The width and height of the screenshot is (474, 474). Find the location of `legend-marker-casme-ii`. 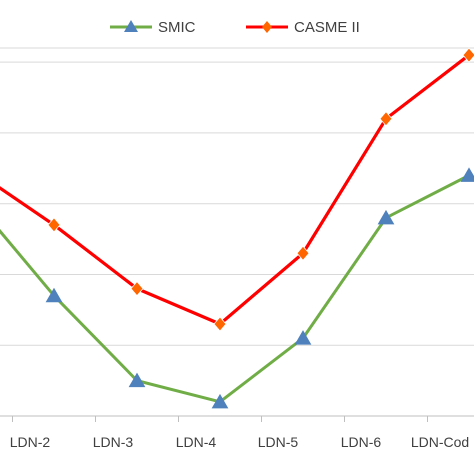

legend-marker-casme-ii is located at coordinates (267, 27).